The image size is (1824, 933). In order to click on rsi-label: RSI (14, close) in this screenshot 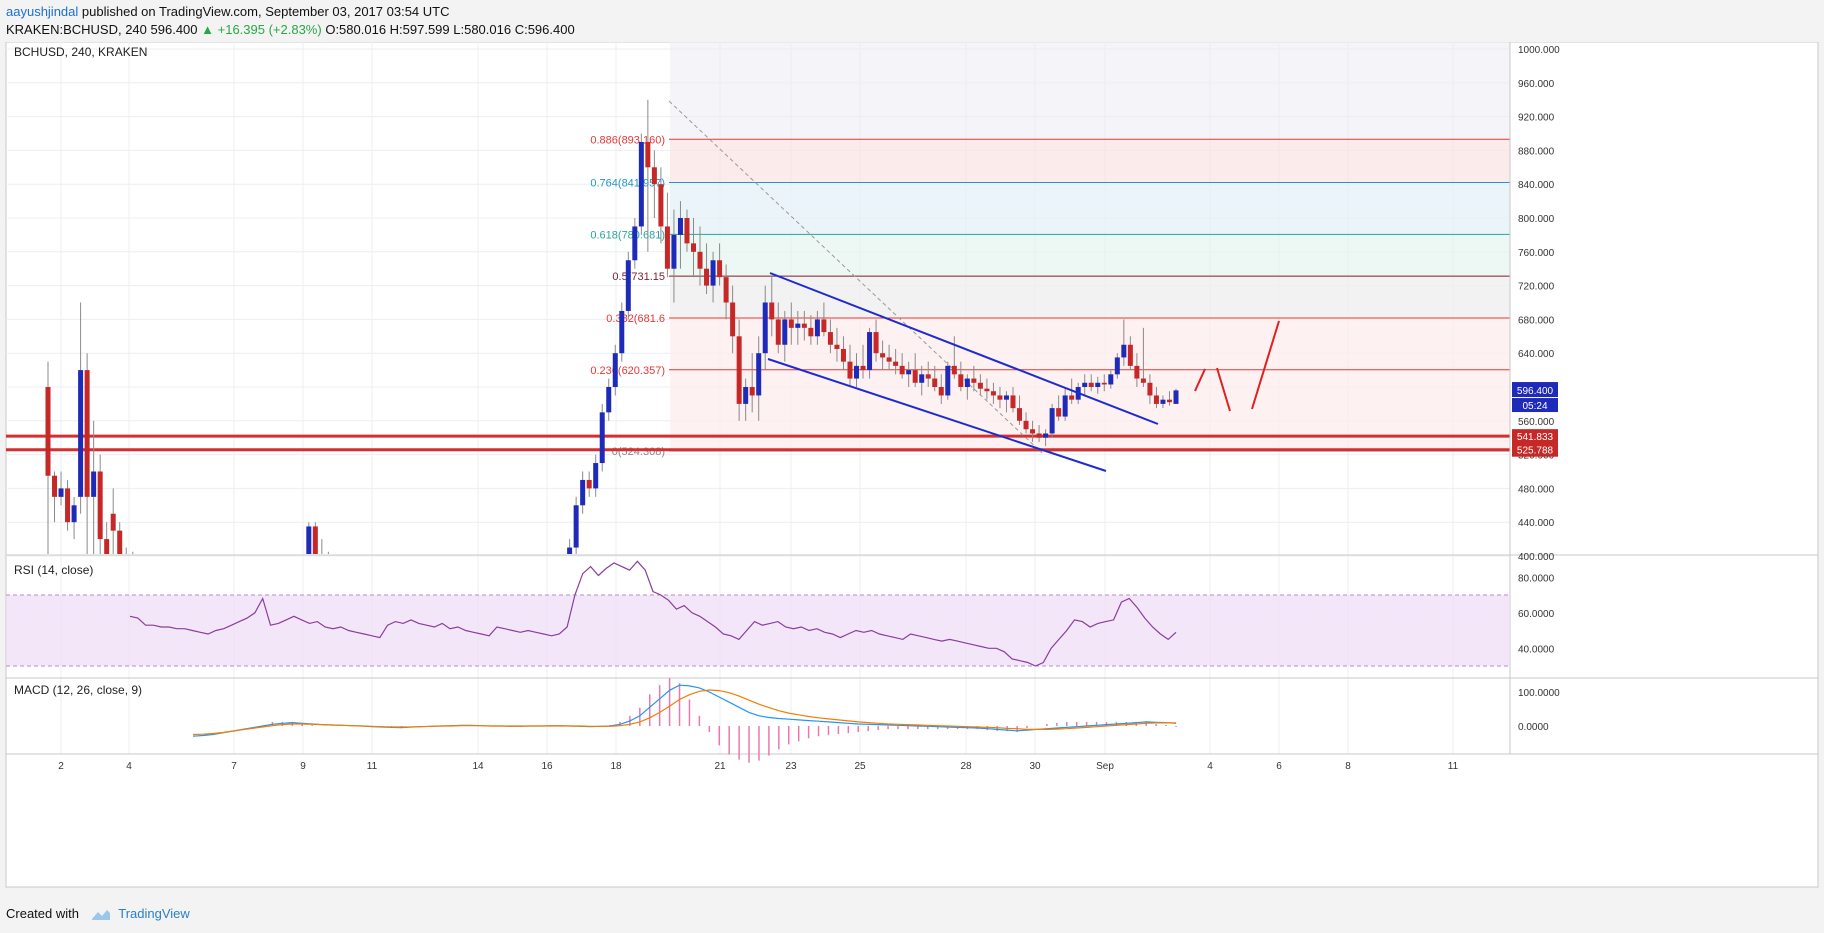, I will do `click(53, 570)`.